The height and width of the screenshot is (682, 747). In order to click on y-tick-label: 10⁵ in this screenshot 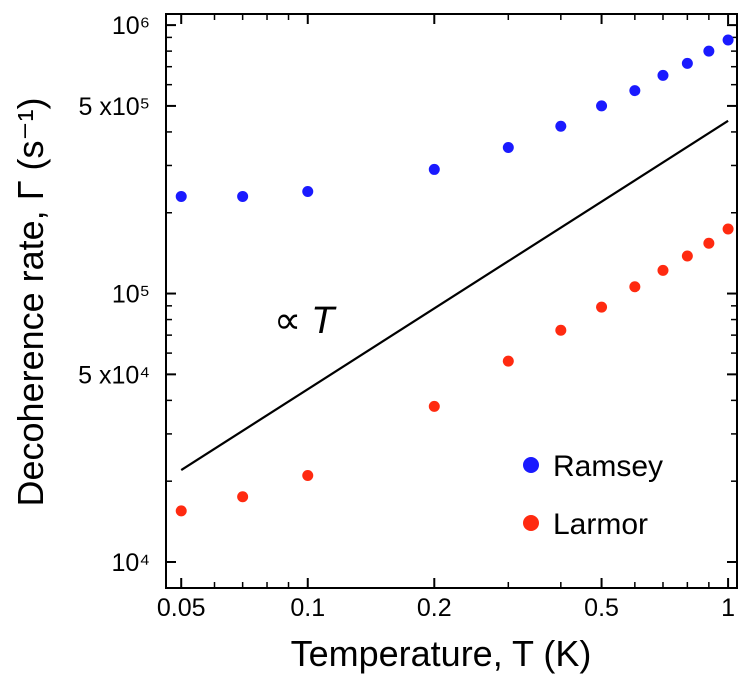, I will do `click(131, 295)`.